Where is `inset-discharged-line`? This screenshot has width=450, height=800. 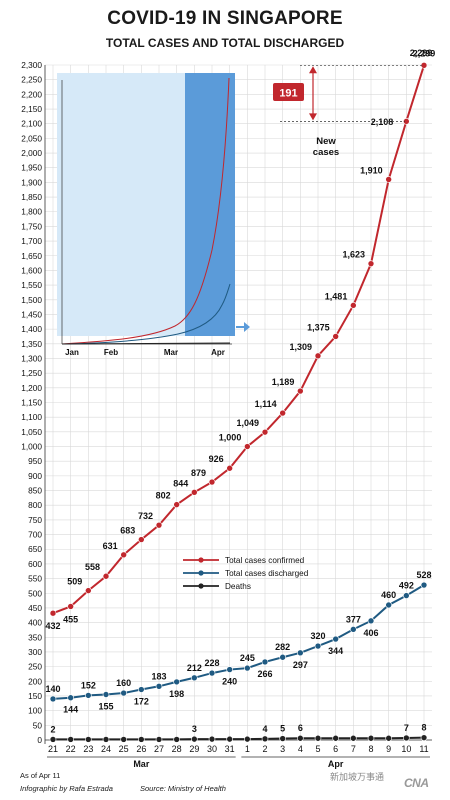
inset-discharged-line is located at coordinates (146, 314).